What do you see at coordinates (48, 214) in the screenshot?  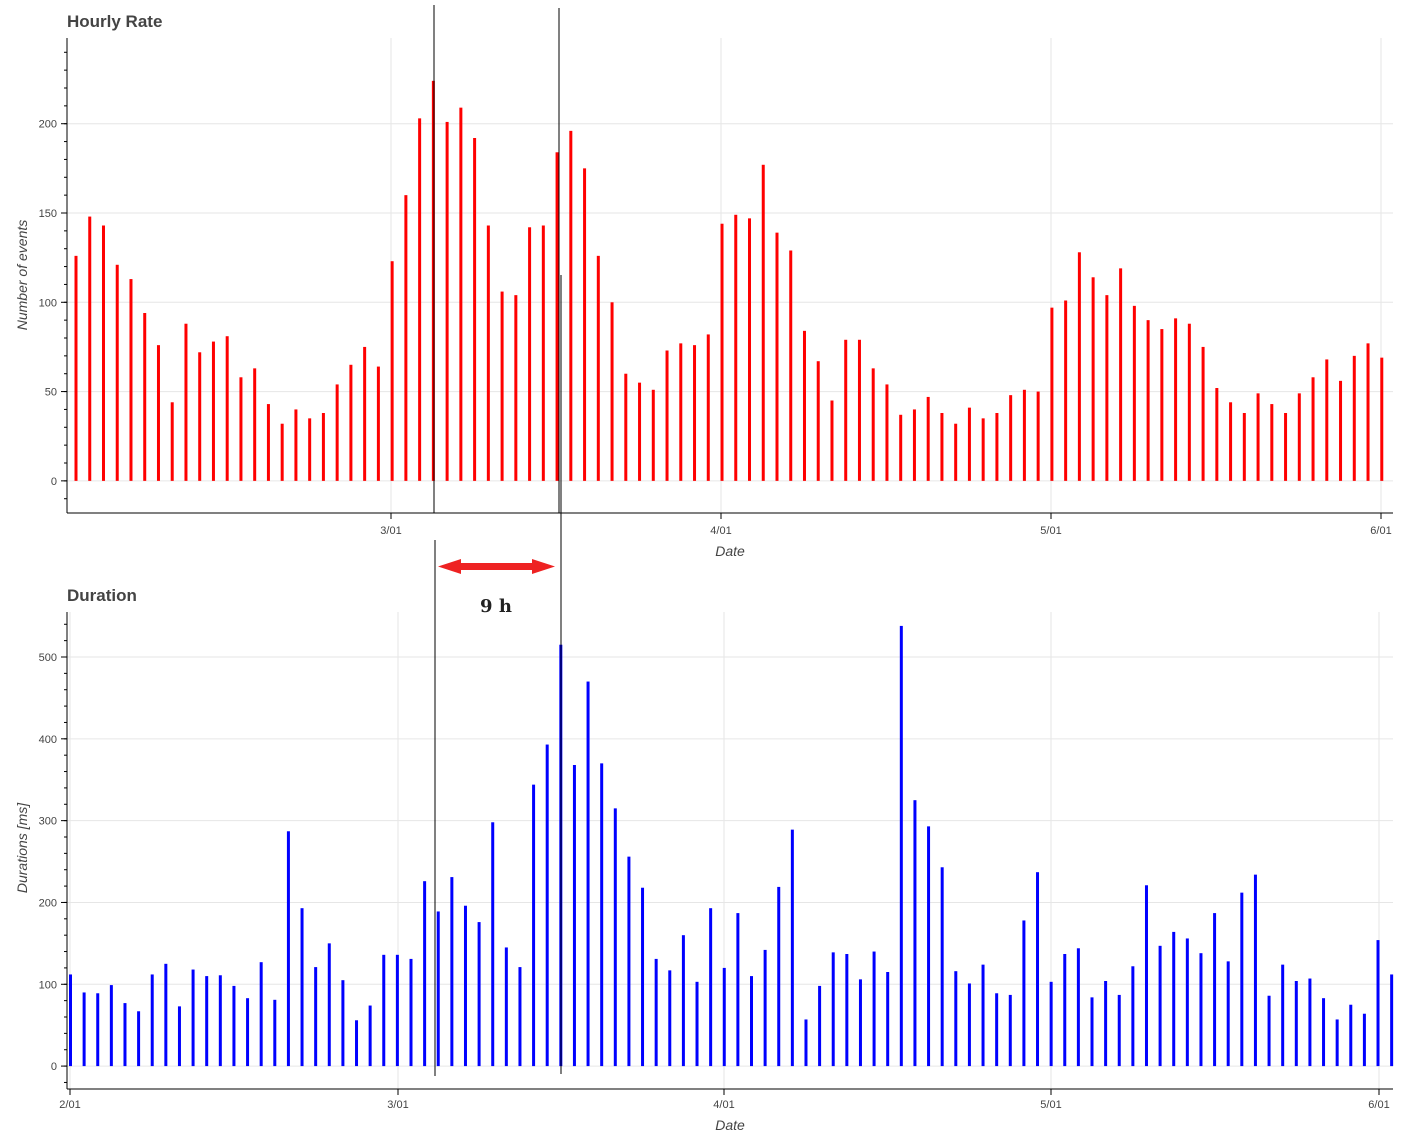 I see `hourly-rate-y-tick-label: 150` at bounding box center [48, 214].